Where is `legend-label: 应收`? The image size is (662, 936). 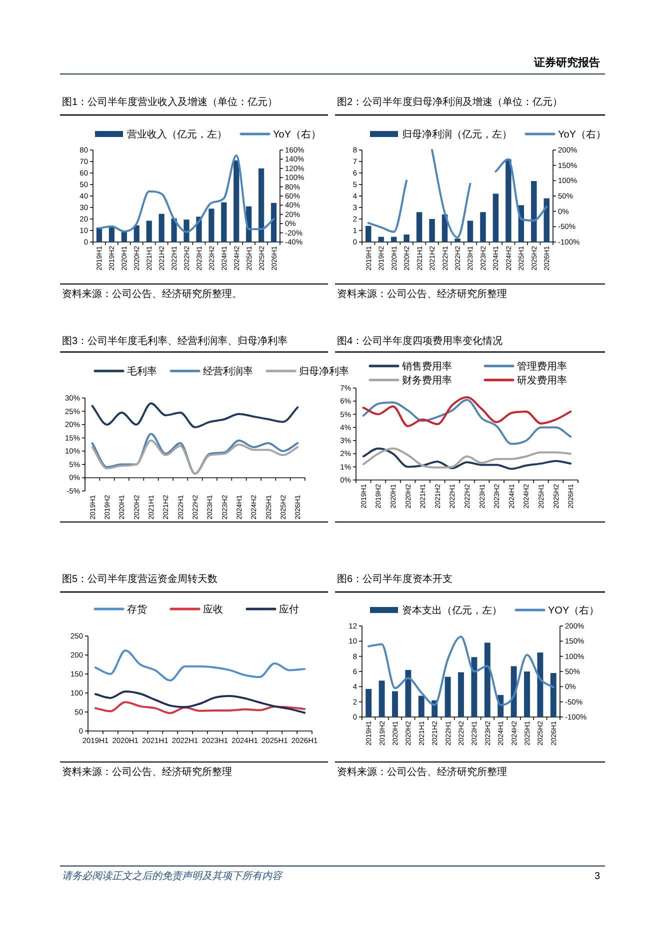 legend-label: 应收 is located at coordinates (213, 610).